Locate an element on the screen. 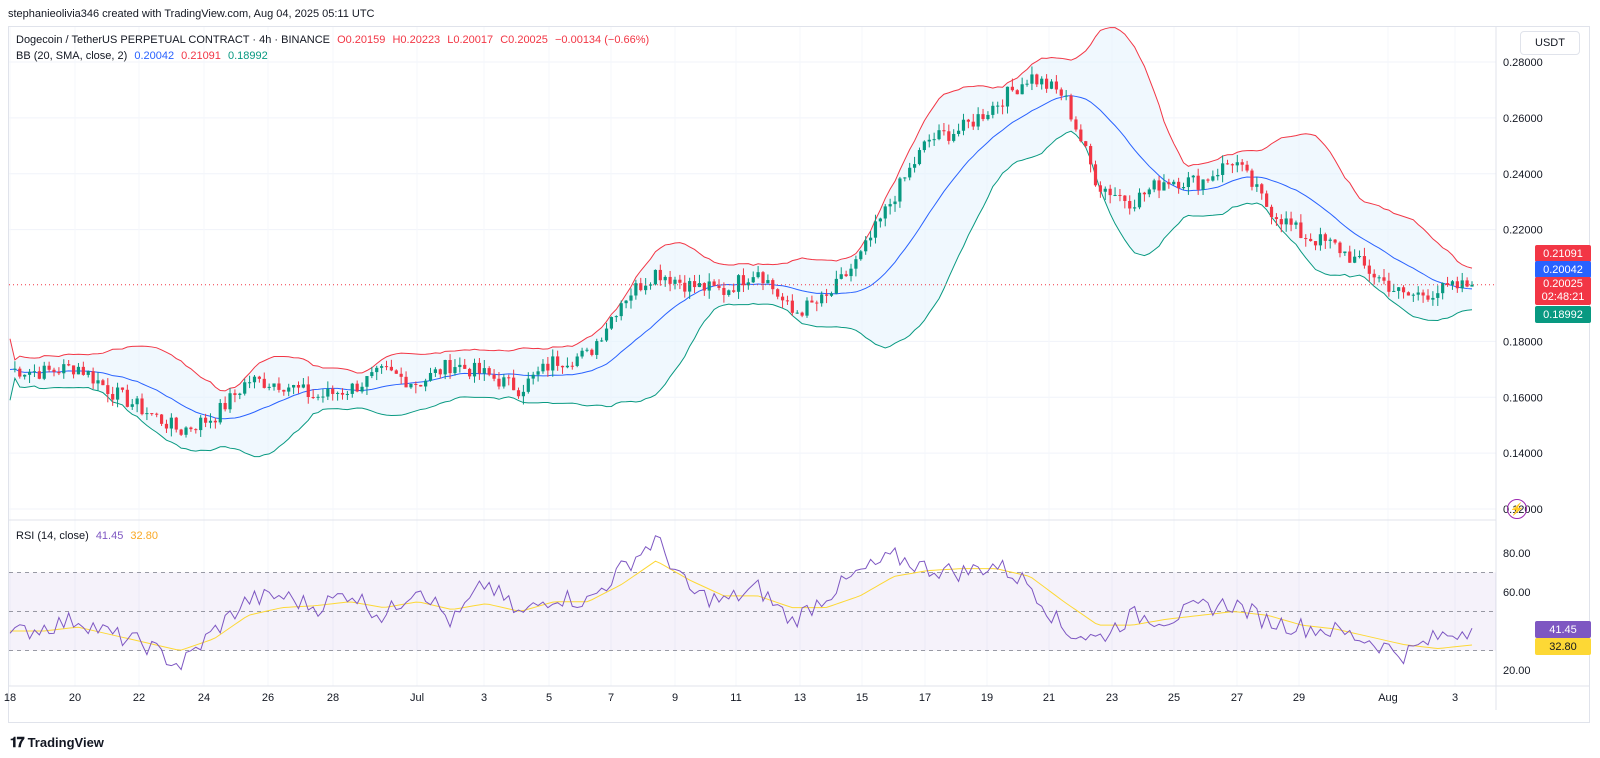 This screenshot has width=1600, height=758. bar-countdown: 02:48:21 is located at coordinates (1563, 297).